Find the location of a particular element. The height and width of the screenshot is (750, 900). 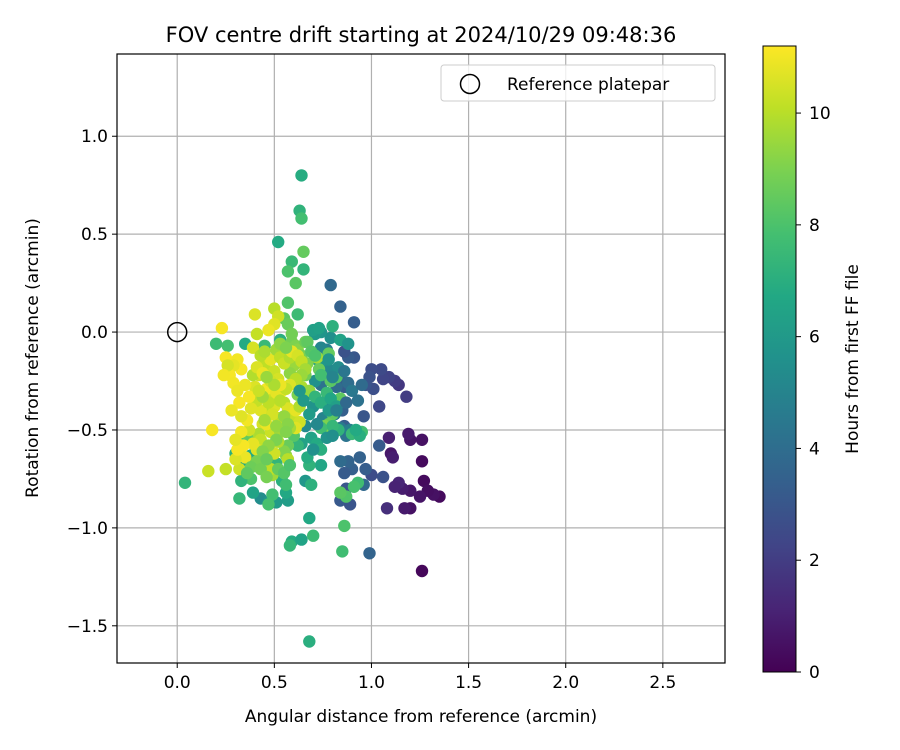

y-tick-label: −0.5 is located at coordinates (87, 431).